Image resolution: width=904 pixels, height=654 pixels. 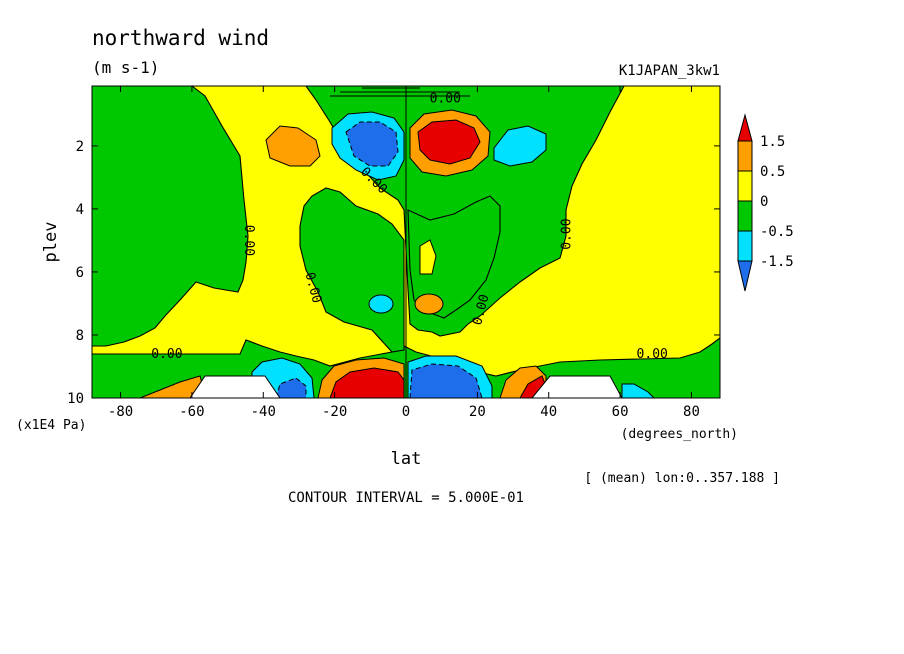 I want to click on fill-cyan-upper-right, so click(x=520, y=146).